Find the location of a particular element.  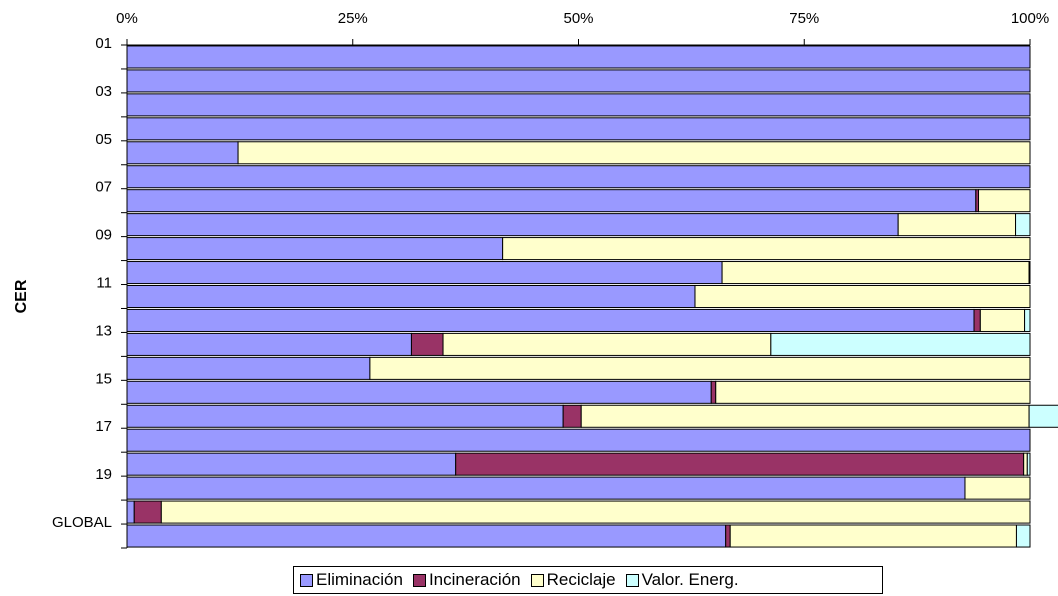

x-tick-label-4: 75% is located at coordinates (804, 18).